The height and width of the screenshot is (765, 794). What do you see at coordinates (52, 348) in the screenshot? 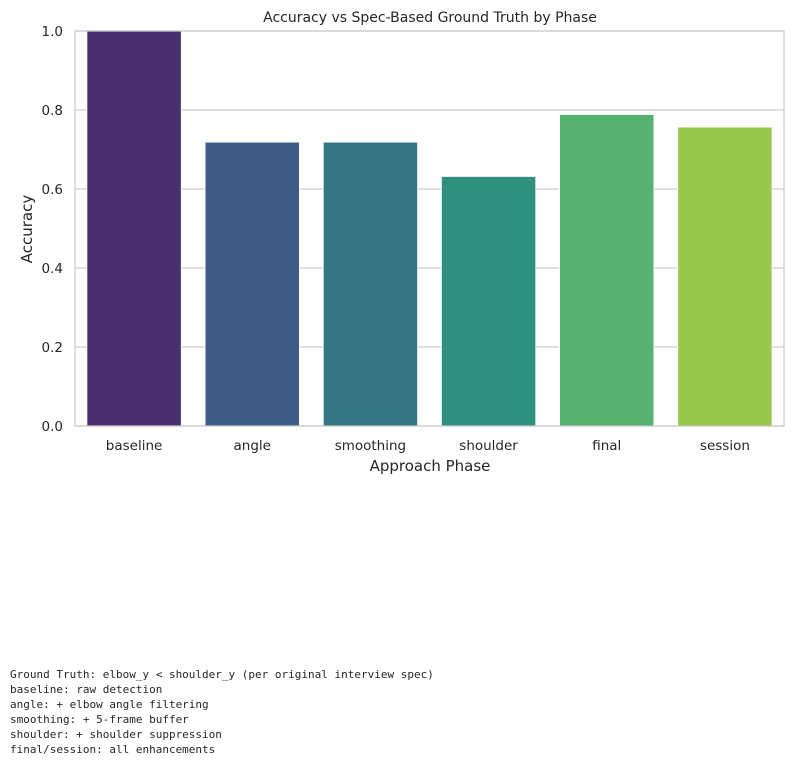
I see `y-tick-label: 0.2` at bounding box center [52, 348].